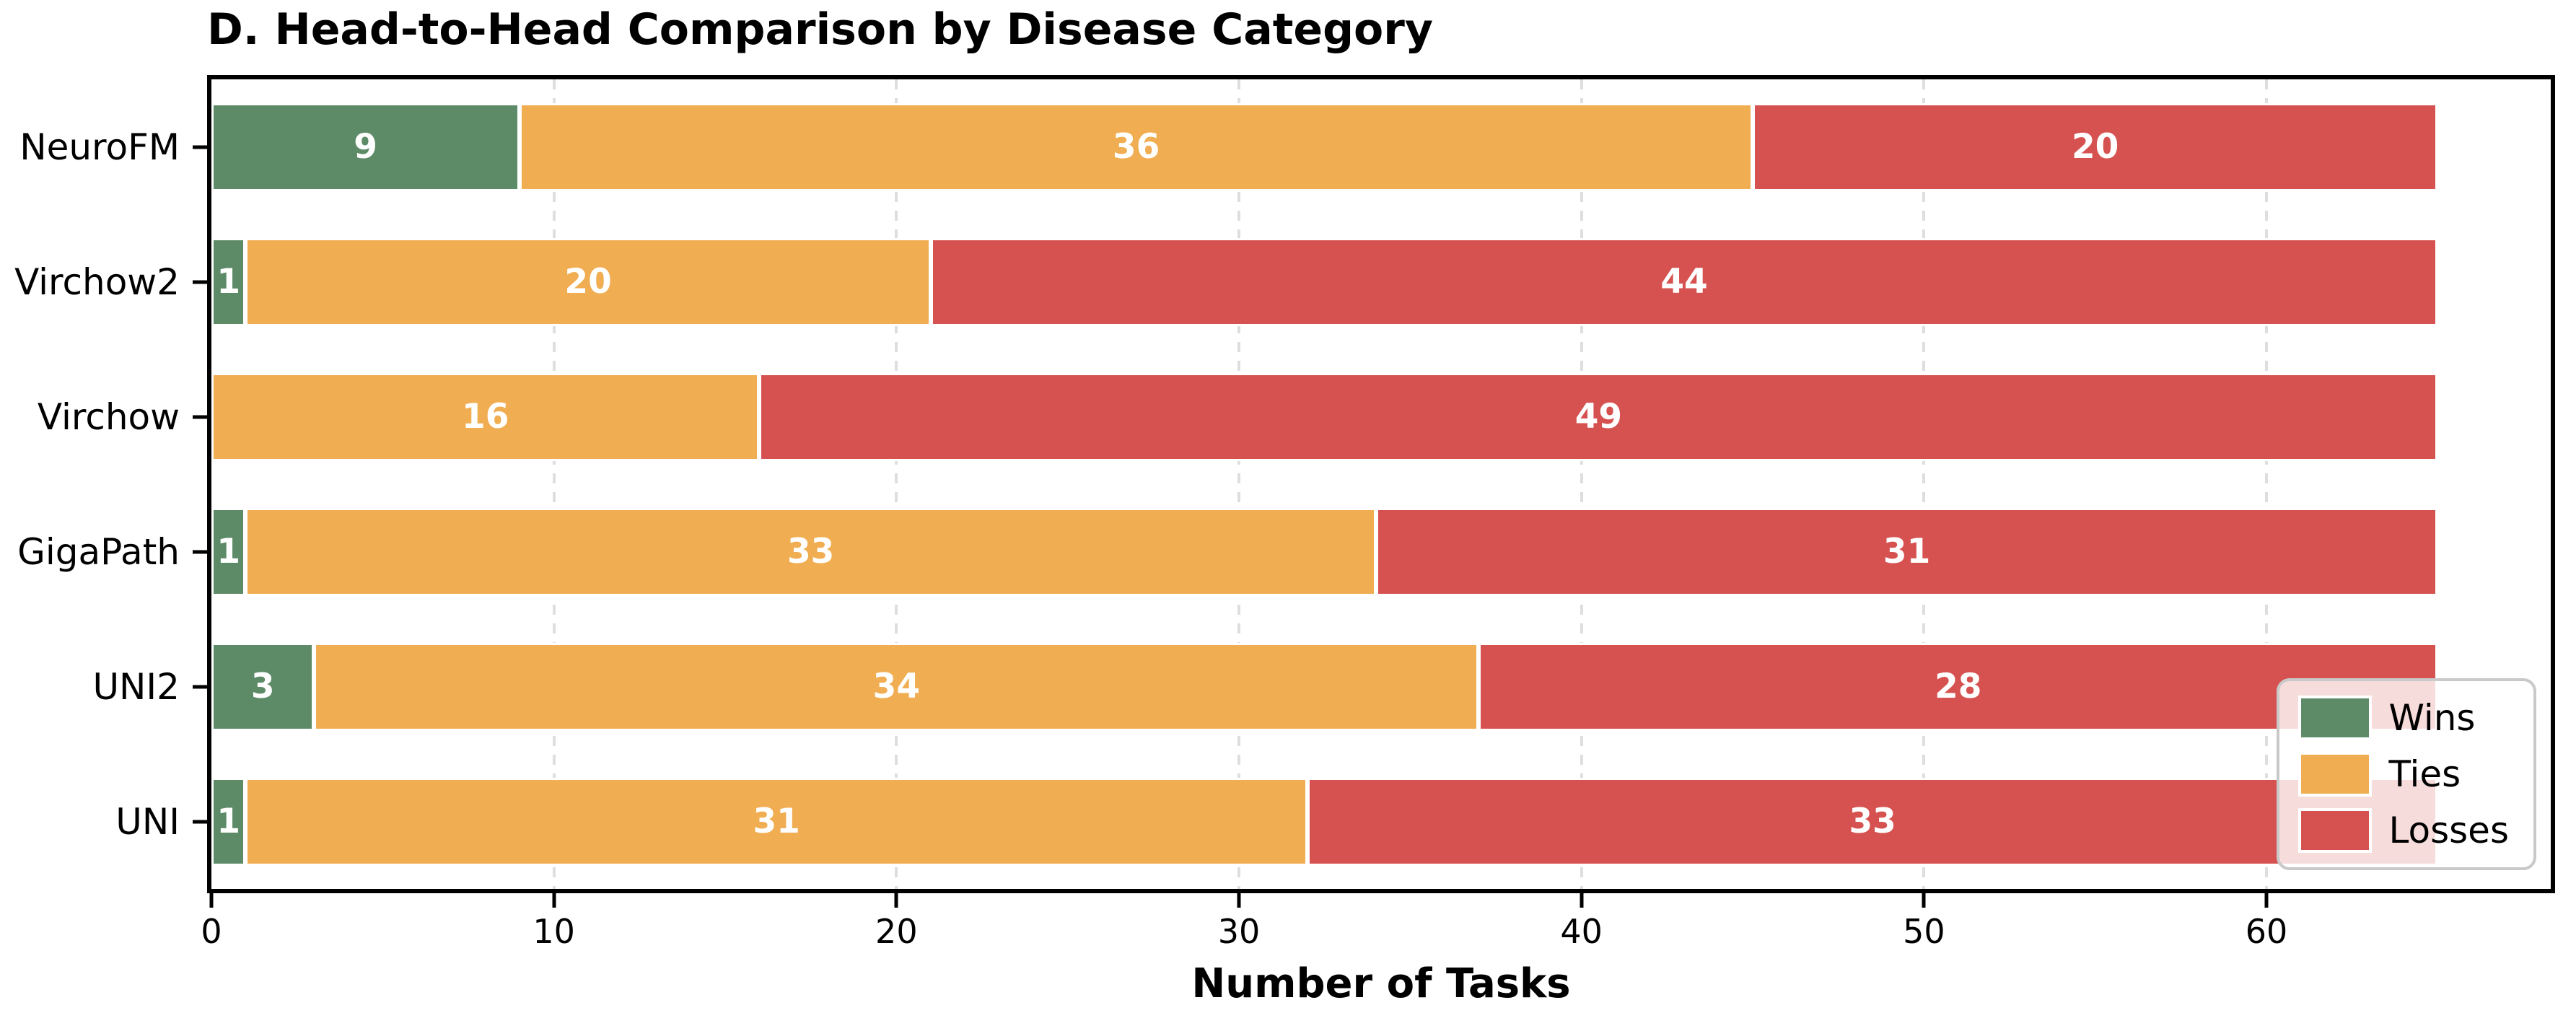  I want to click on legend-item-wins: Wins, so click(2403, 718).